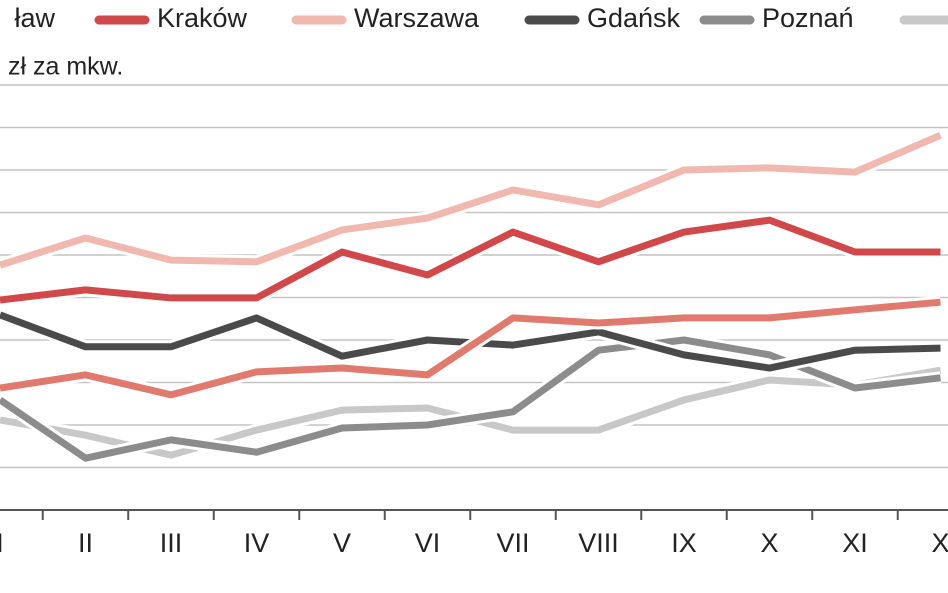  I want to click on x-tick-label: IV, so click(257, 543).